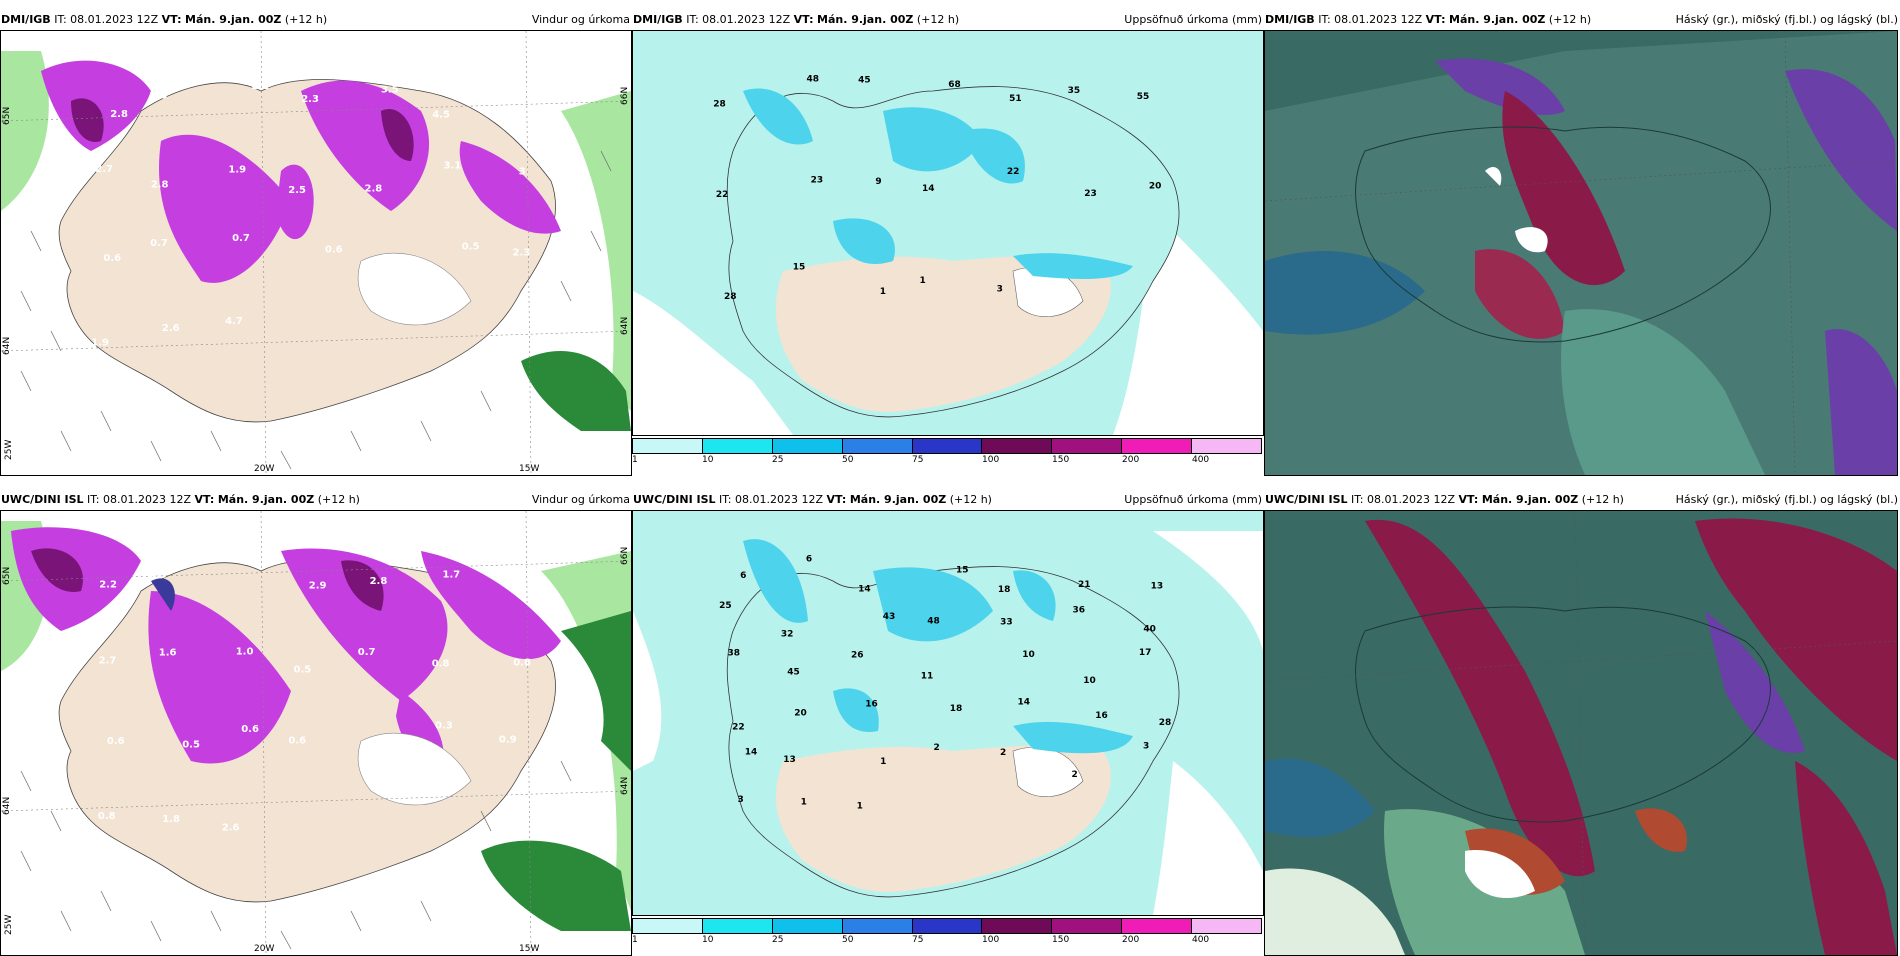 The width and height of the screenshot is (1900, 956). Describe the element at coordinates (529, 949) in the screenshot. I see `lon-label: 15W` at that location.